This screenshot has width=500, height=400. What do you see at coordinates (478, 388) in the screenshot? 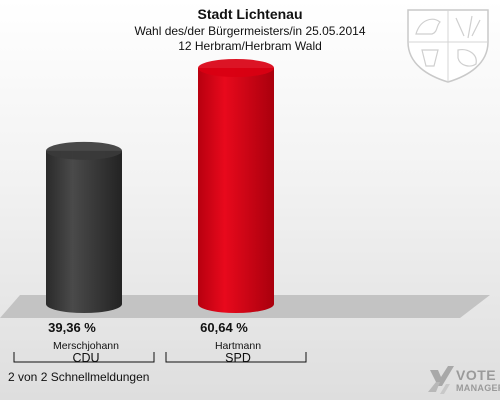
I see `logo-text-manager: MANAGER` at bounding box center [478, 388].